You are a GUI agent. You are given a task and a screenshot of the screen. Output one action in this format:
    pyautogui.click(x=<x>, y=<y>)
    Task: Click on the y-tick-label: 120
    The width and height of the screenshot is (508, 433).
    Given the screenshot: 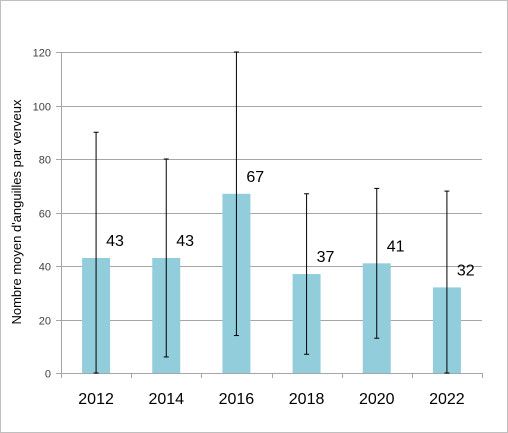 What is the action you would take?
    pyautogui.click(x=42, y=54)
    